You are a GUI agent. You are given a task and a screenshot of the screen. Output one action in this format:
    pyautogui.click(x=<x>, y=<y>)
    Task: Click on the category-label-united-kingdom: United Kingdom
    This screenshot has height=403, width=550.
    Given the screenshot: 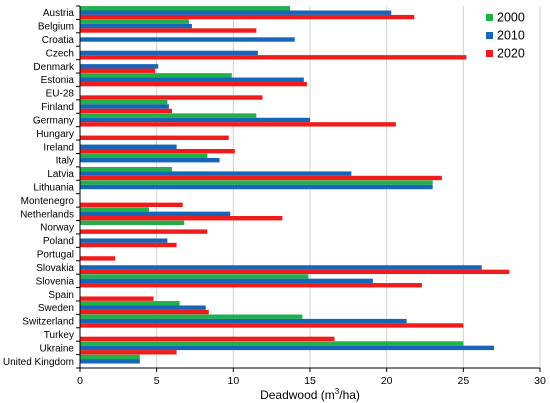 What is the action you would take?
    pyautogui.click(x=38, y=362)
    